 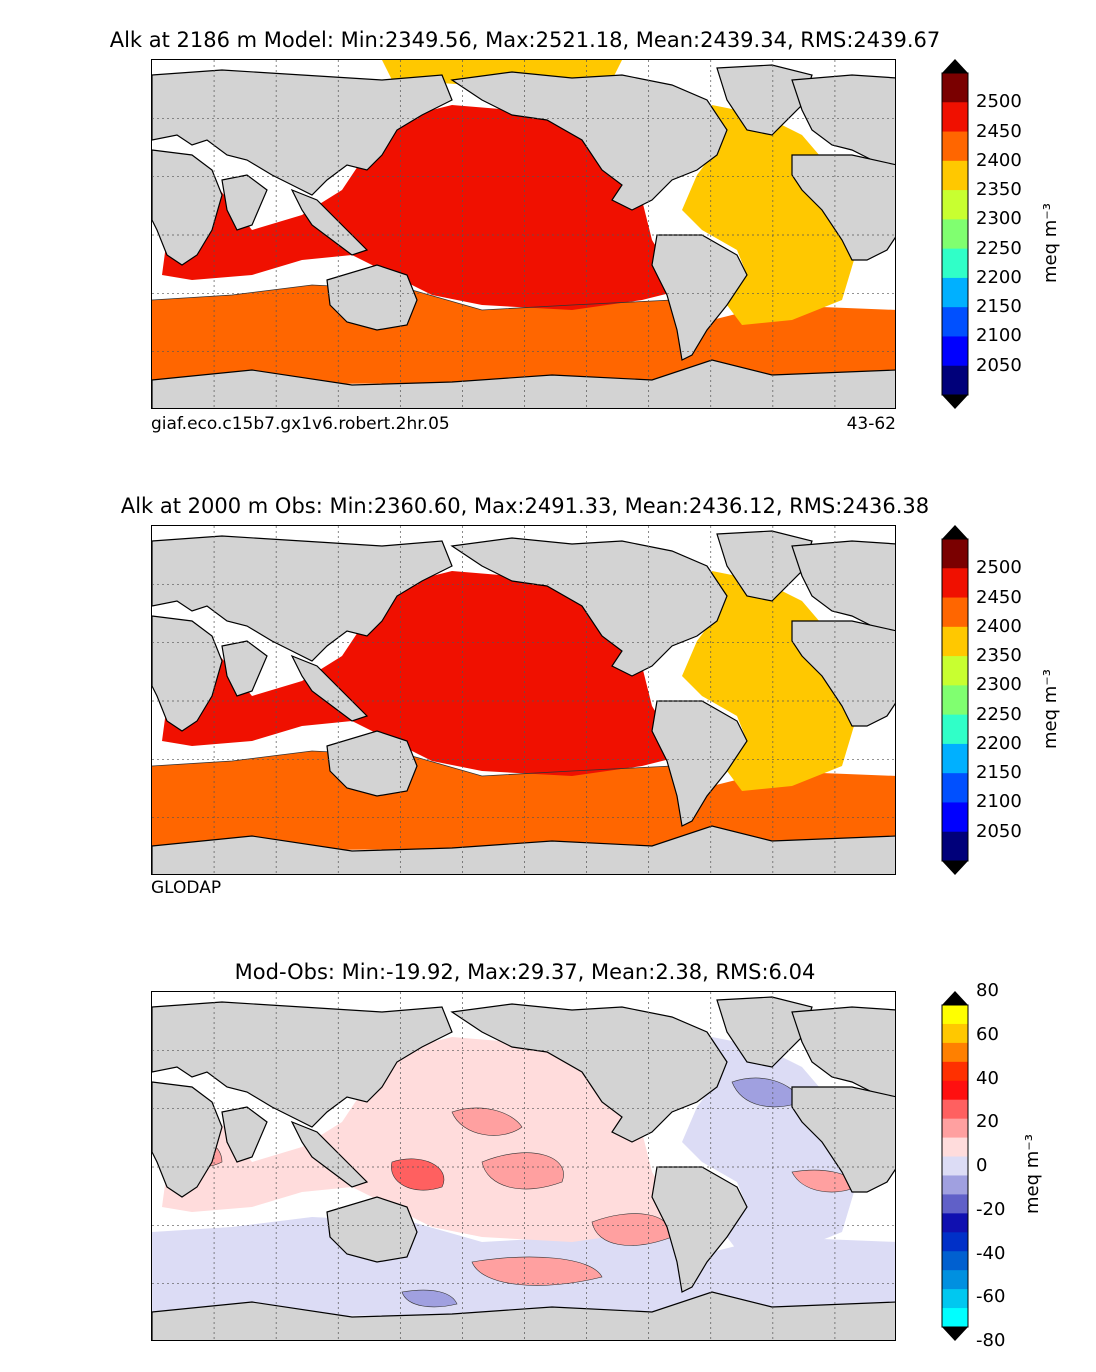 What do you see at coordinates (991, 1209) in the screenshot?
I see `colorbar-tick-label: -20` at bounding box center [991, 1209].